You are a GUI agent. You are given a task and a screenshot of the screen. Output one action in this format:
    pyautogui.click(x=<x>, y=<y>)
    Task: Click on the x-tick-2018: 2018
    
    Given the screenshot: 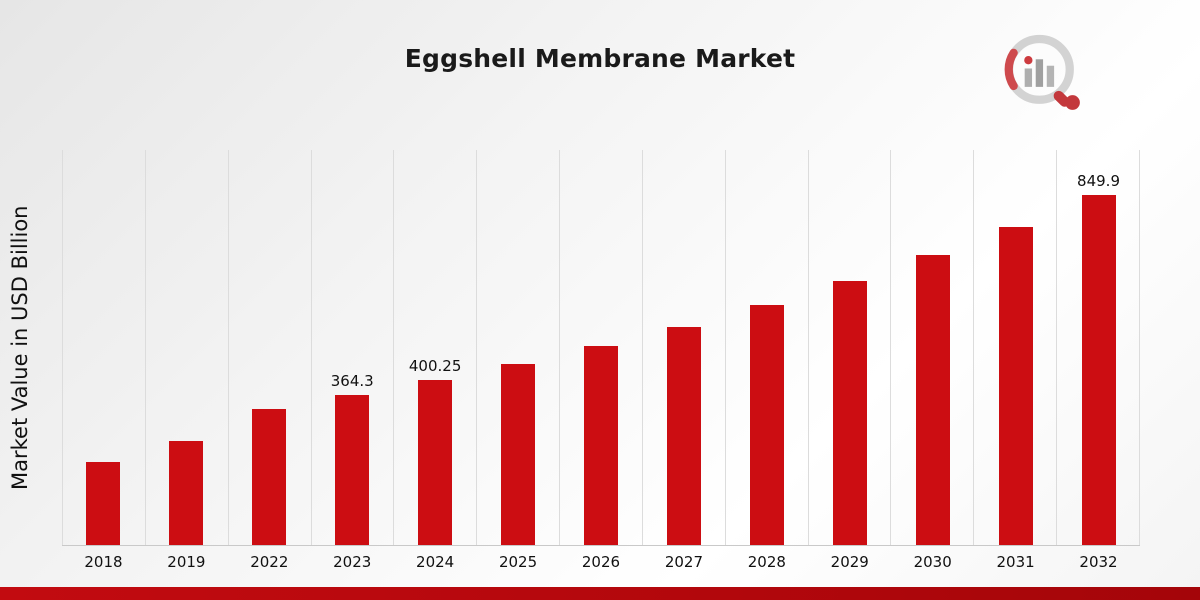 What is the action you would take?
    pyautogui.click(x=103, y=562)
    